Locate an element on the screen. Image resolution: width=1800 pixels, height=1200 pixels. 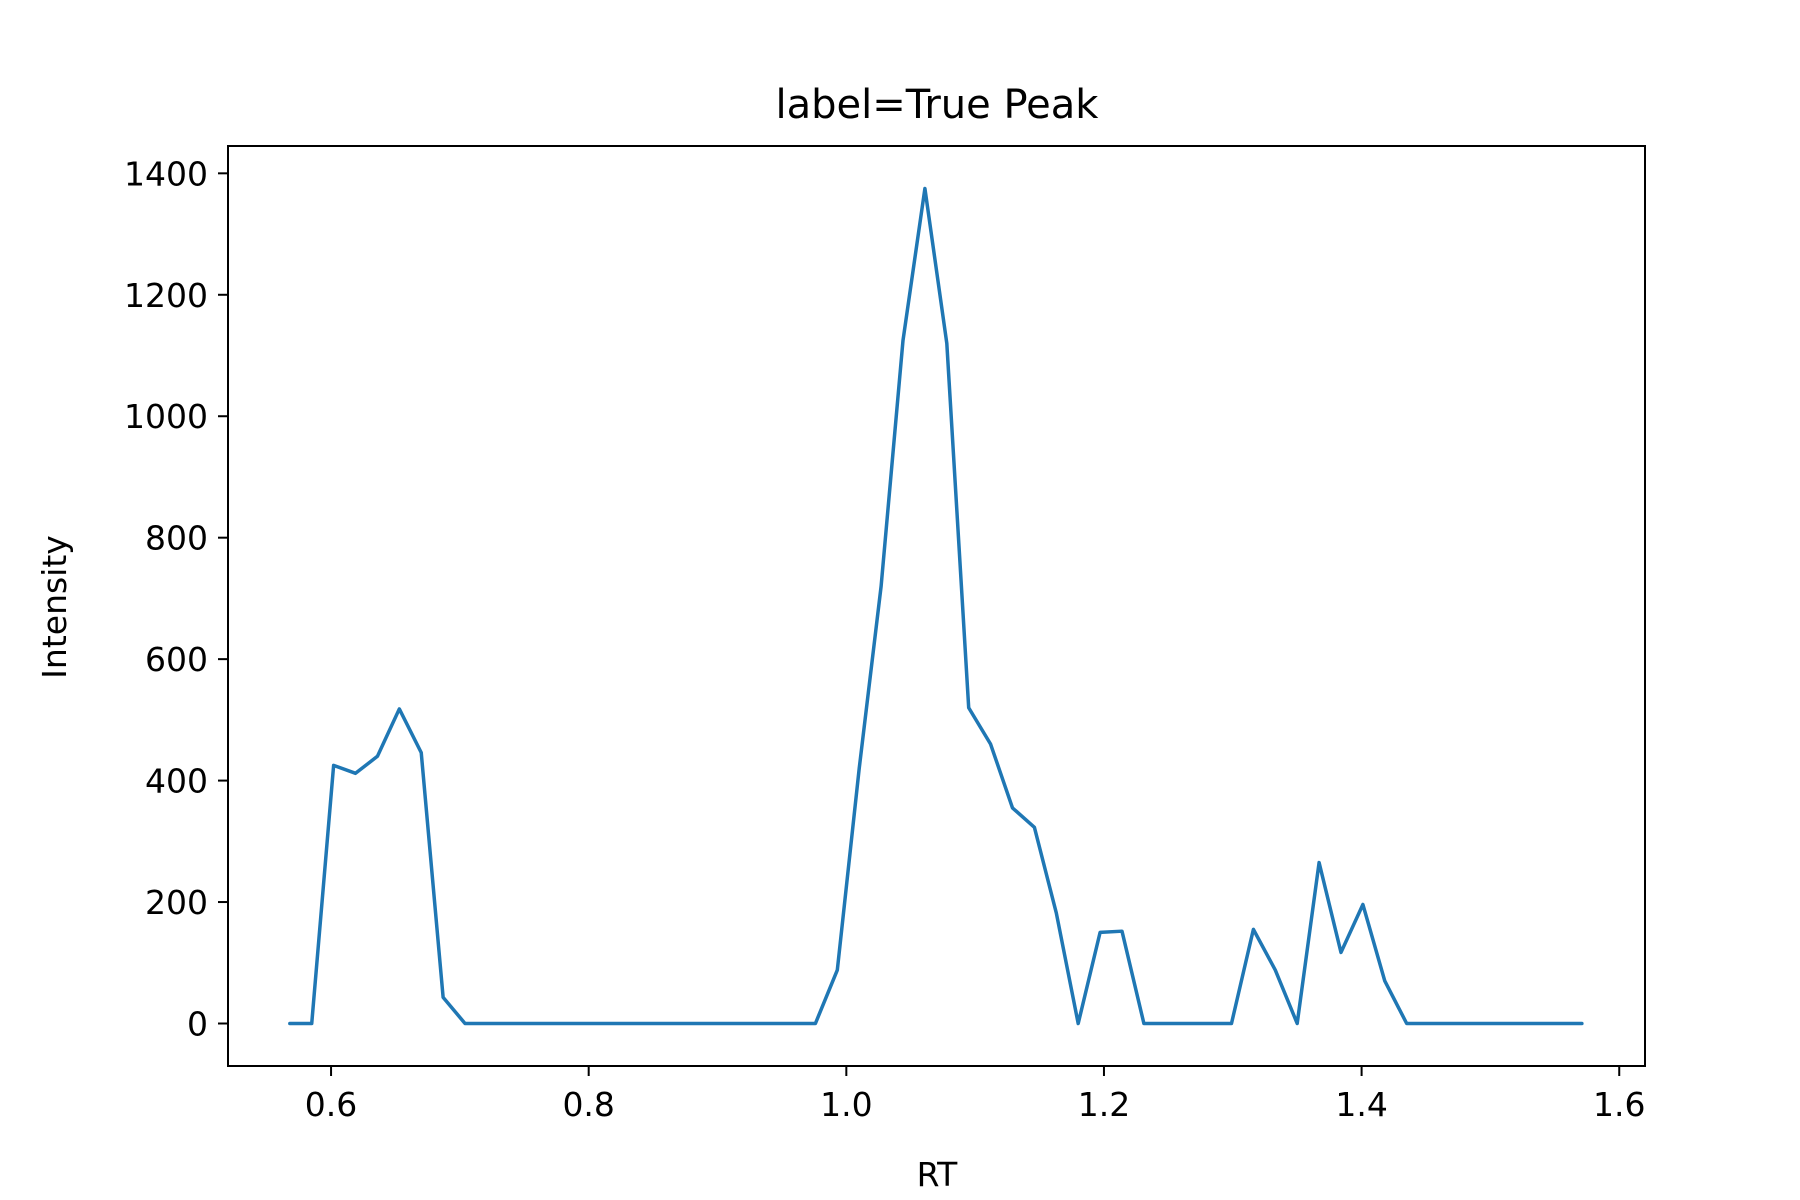
y-tick-label: 600 is located at coordinates (176, 659).